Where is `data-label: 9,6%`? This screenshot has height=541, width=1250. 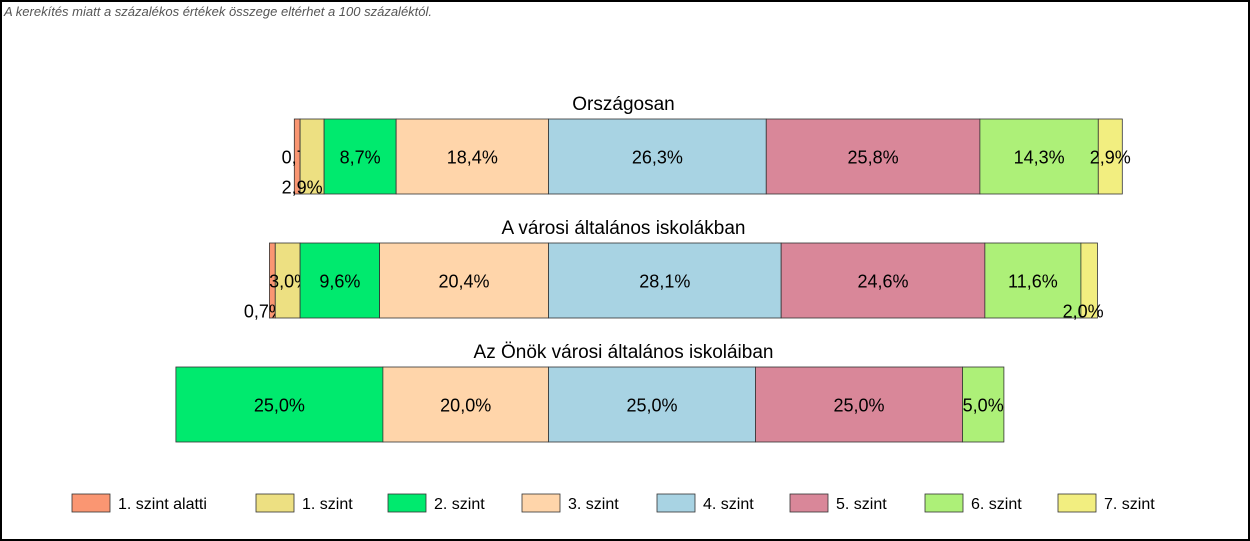
data-label: 9,6% is located at coordinates (339, 282).